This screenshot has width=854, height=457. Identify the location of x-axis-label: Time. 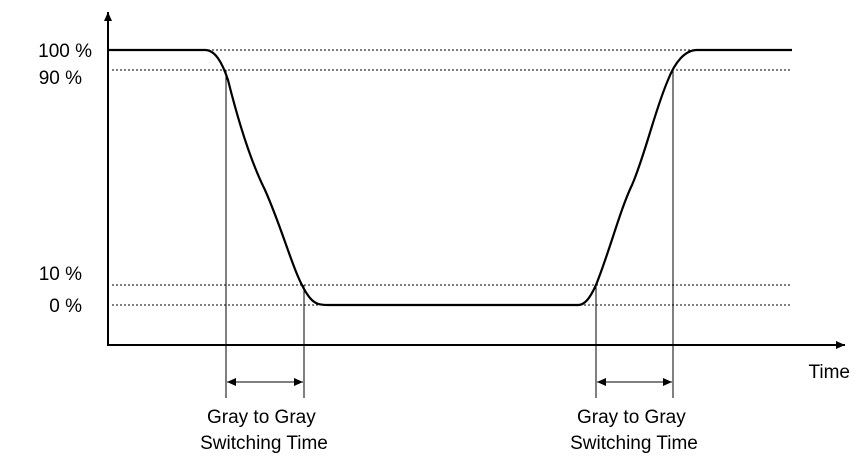
(829, 372).